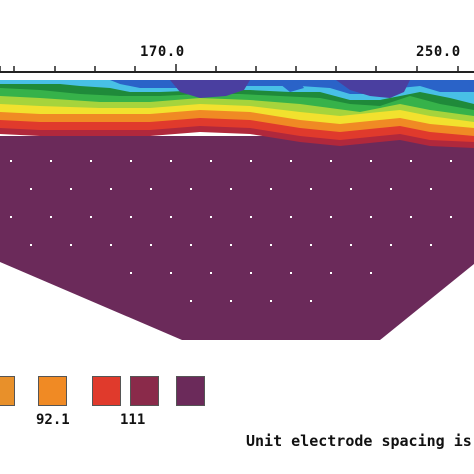 The height and width of the screenshot is (474, 474). Describe the element at coordinates (360, 441) in the screenshot. I see `electrode-spacing-note: Unit electrode spacing is 1` at that location.